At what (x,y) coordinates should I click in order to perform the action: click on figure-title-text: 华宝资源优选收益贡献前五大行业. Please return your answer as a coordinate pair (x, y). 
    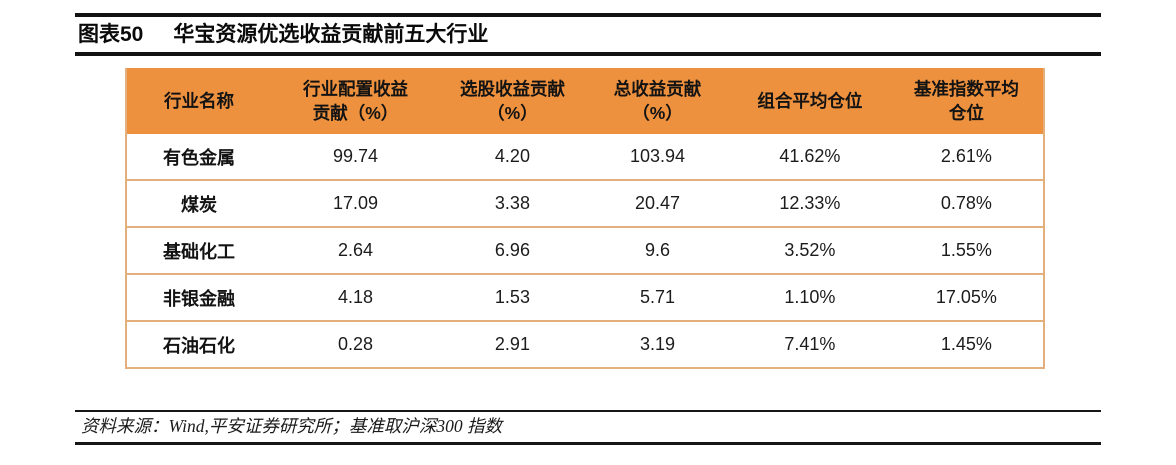
    Looking at the image, I should click on (331, 34).